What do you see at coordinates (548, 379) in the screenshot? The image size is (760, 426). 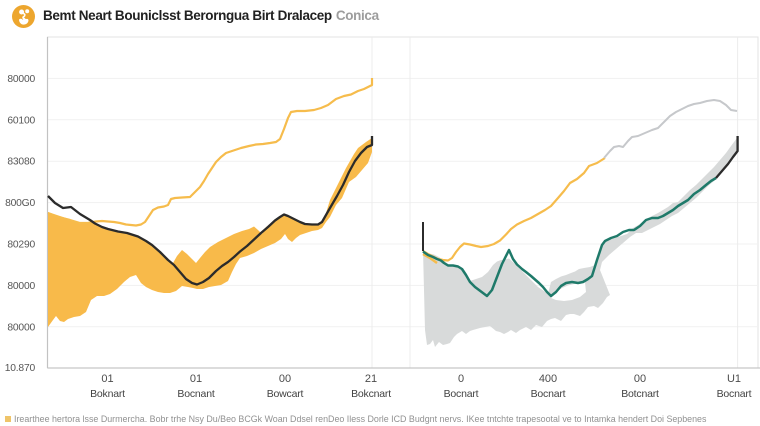 I see `svg-text: 400` at bounding box center [548, 379].